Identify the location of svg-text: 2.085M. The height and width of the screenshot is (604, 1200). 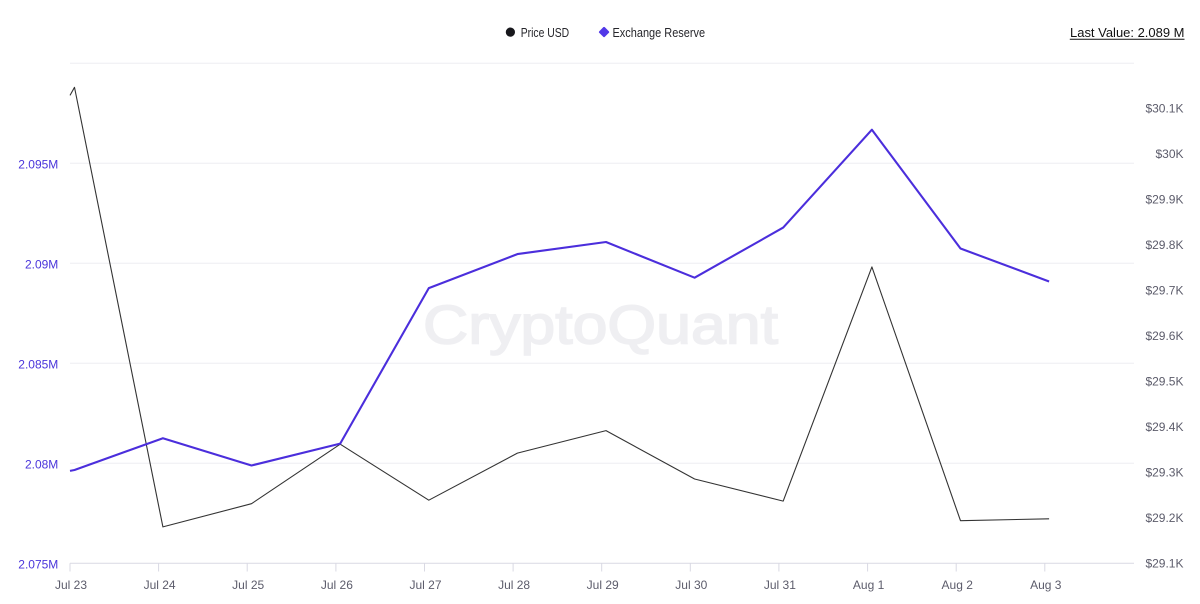
(38, 364).